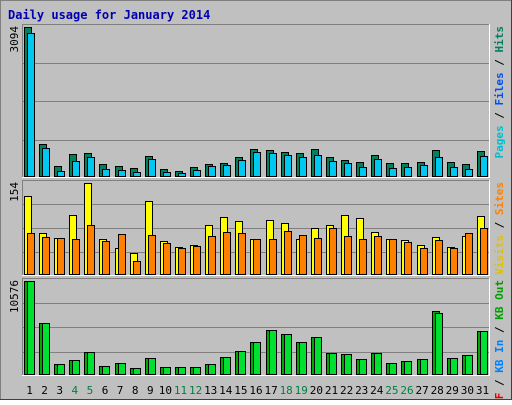  Describe the element at coordinates (499, 141) in the screenshot. I see `pages-files-hits-legend-pages: Pages` at that location.